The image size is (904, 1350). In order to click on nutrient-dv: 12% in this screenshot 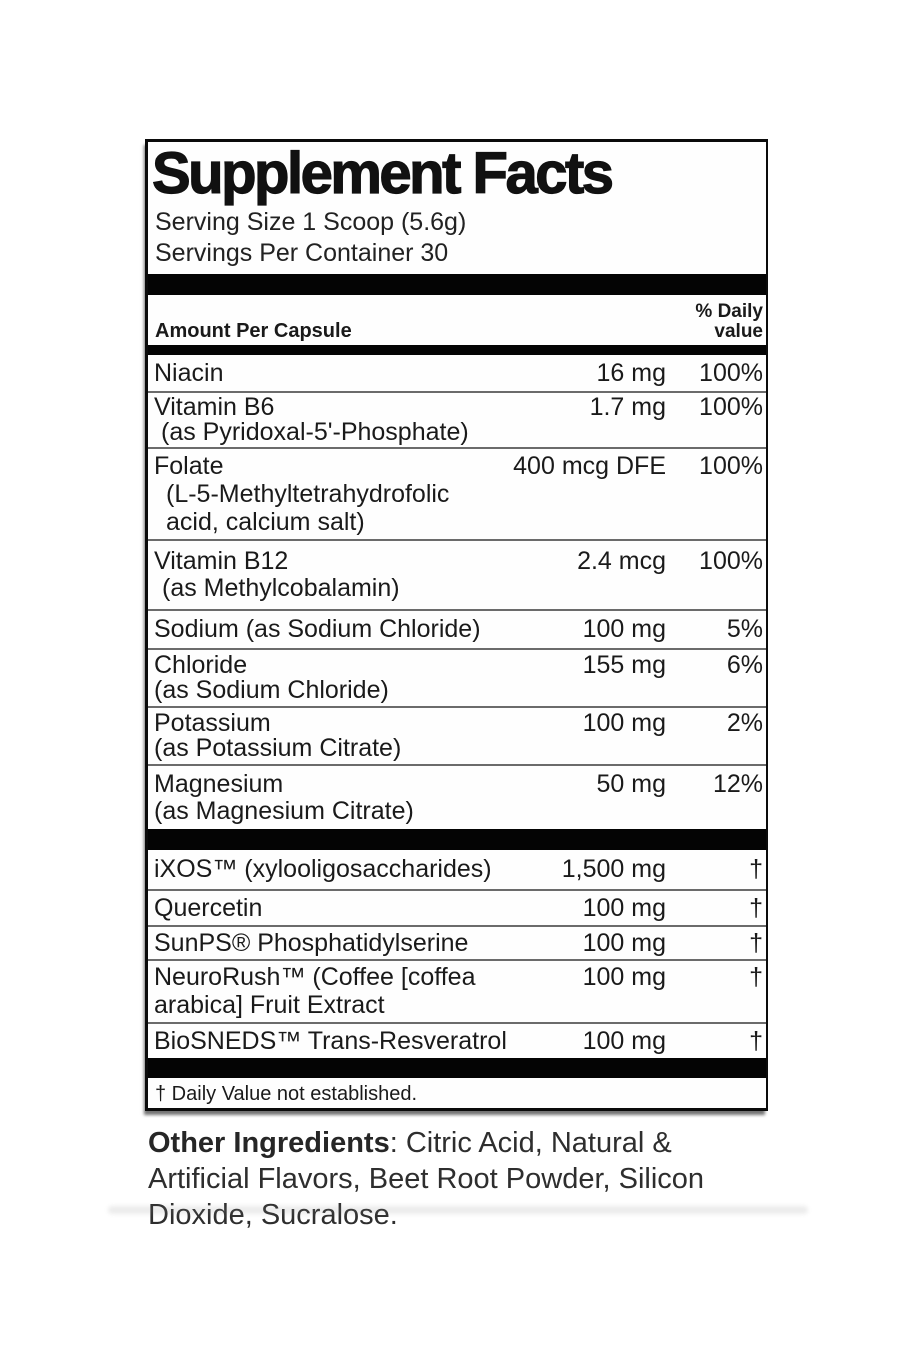, I will do `click(737, 784)`.